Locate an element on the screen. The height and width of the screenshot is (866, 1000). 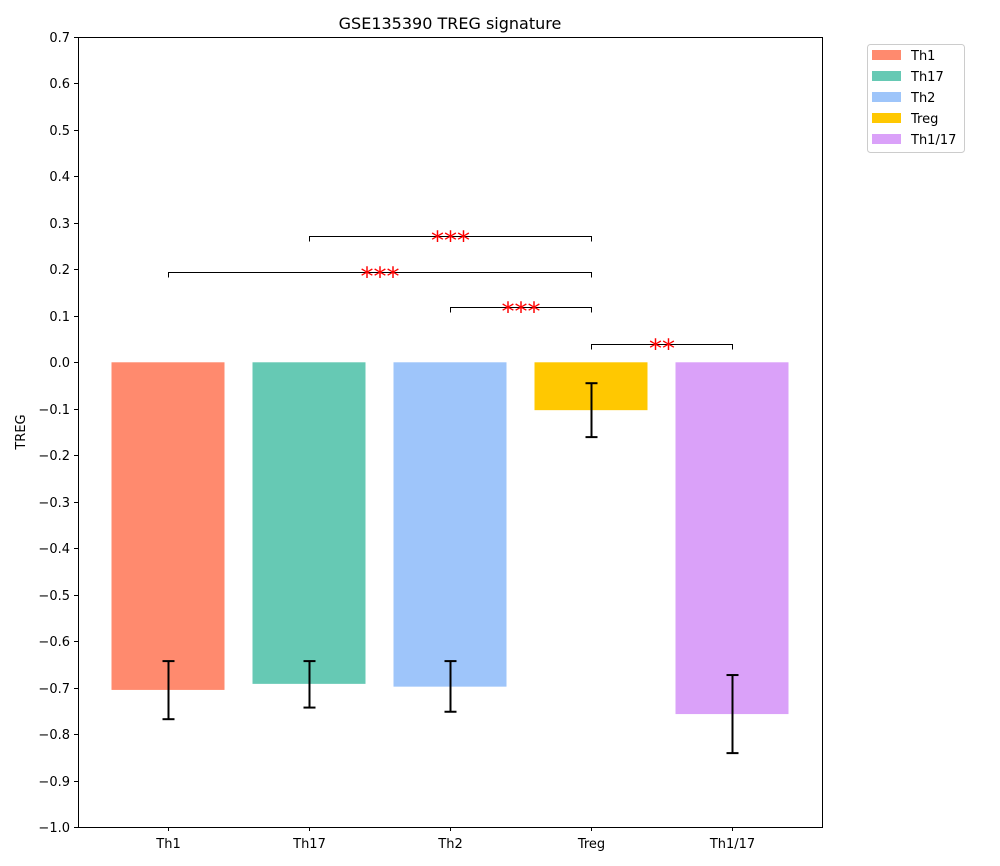
y-tick-label: 0.0 is located at coordinates (59, 363).